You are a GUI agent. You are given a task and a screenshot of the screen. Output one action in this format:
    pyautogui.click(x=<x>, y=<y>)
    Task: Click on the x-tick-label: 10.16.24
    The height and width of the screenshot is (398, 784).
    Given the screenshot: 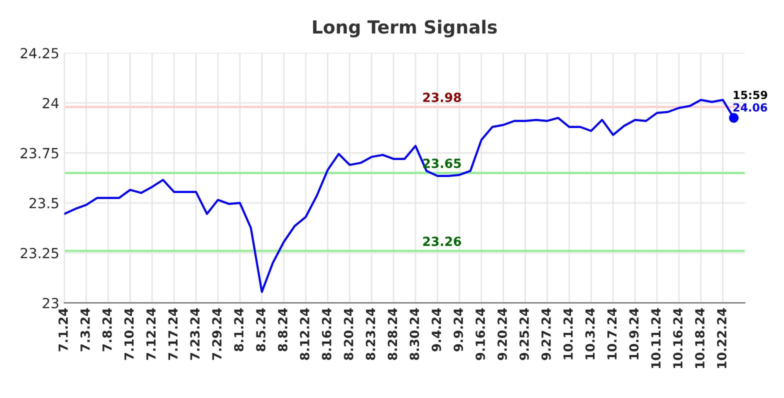 What is the action you would take?
    pyautogui.click(x=678, y=338)
    